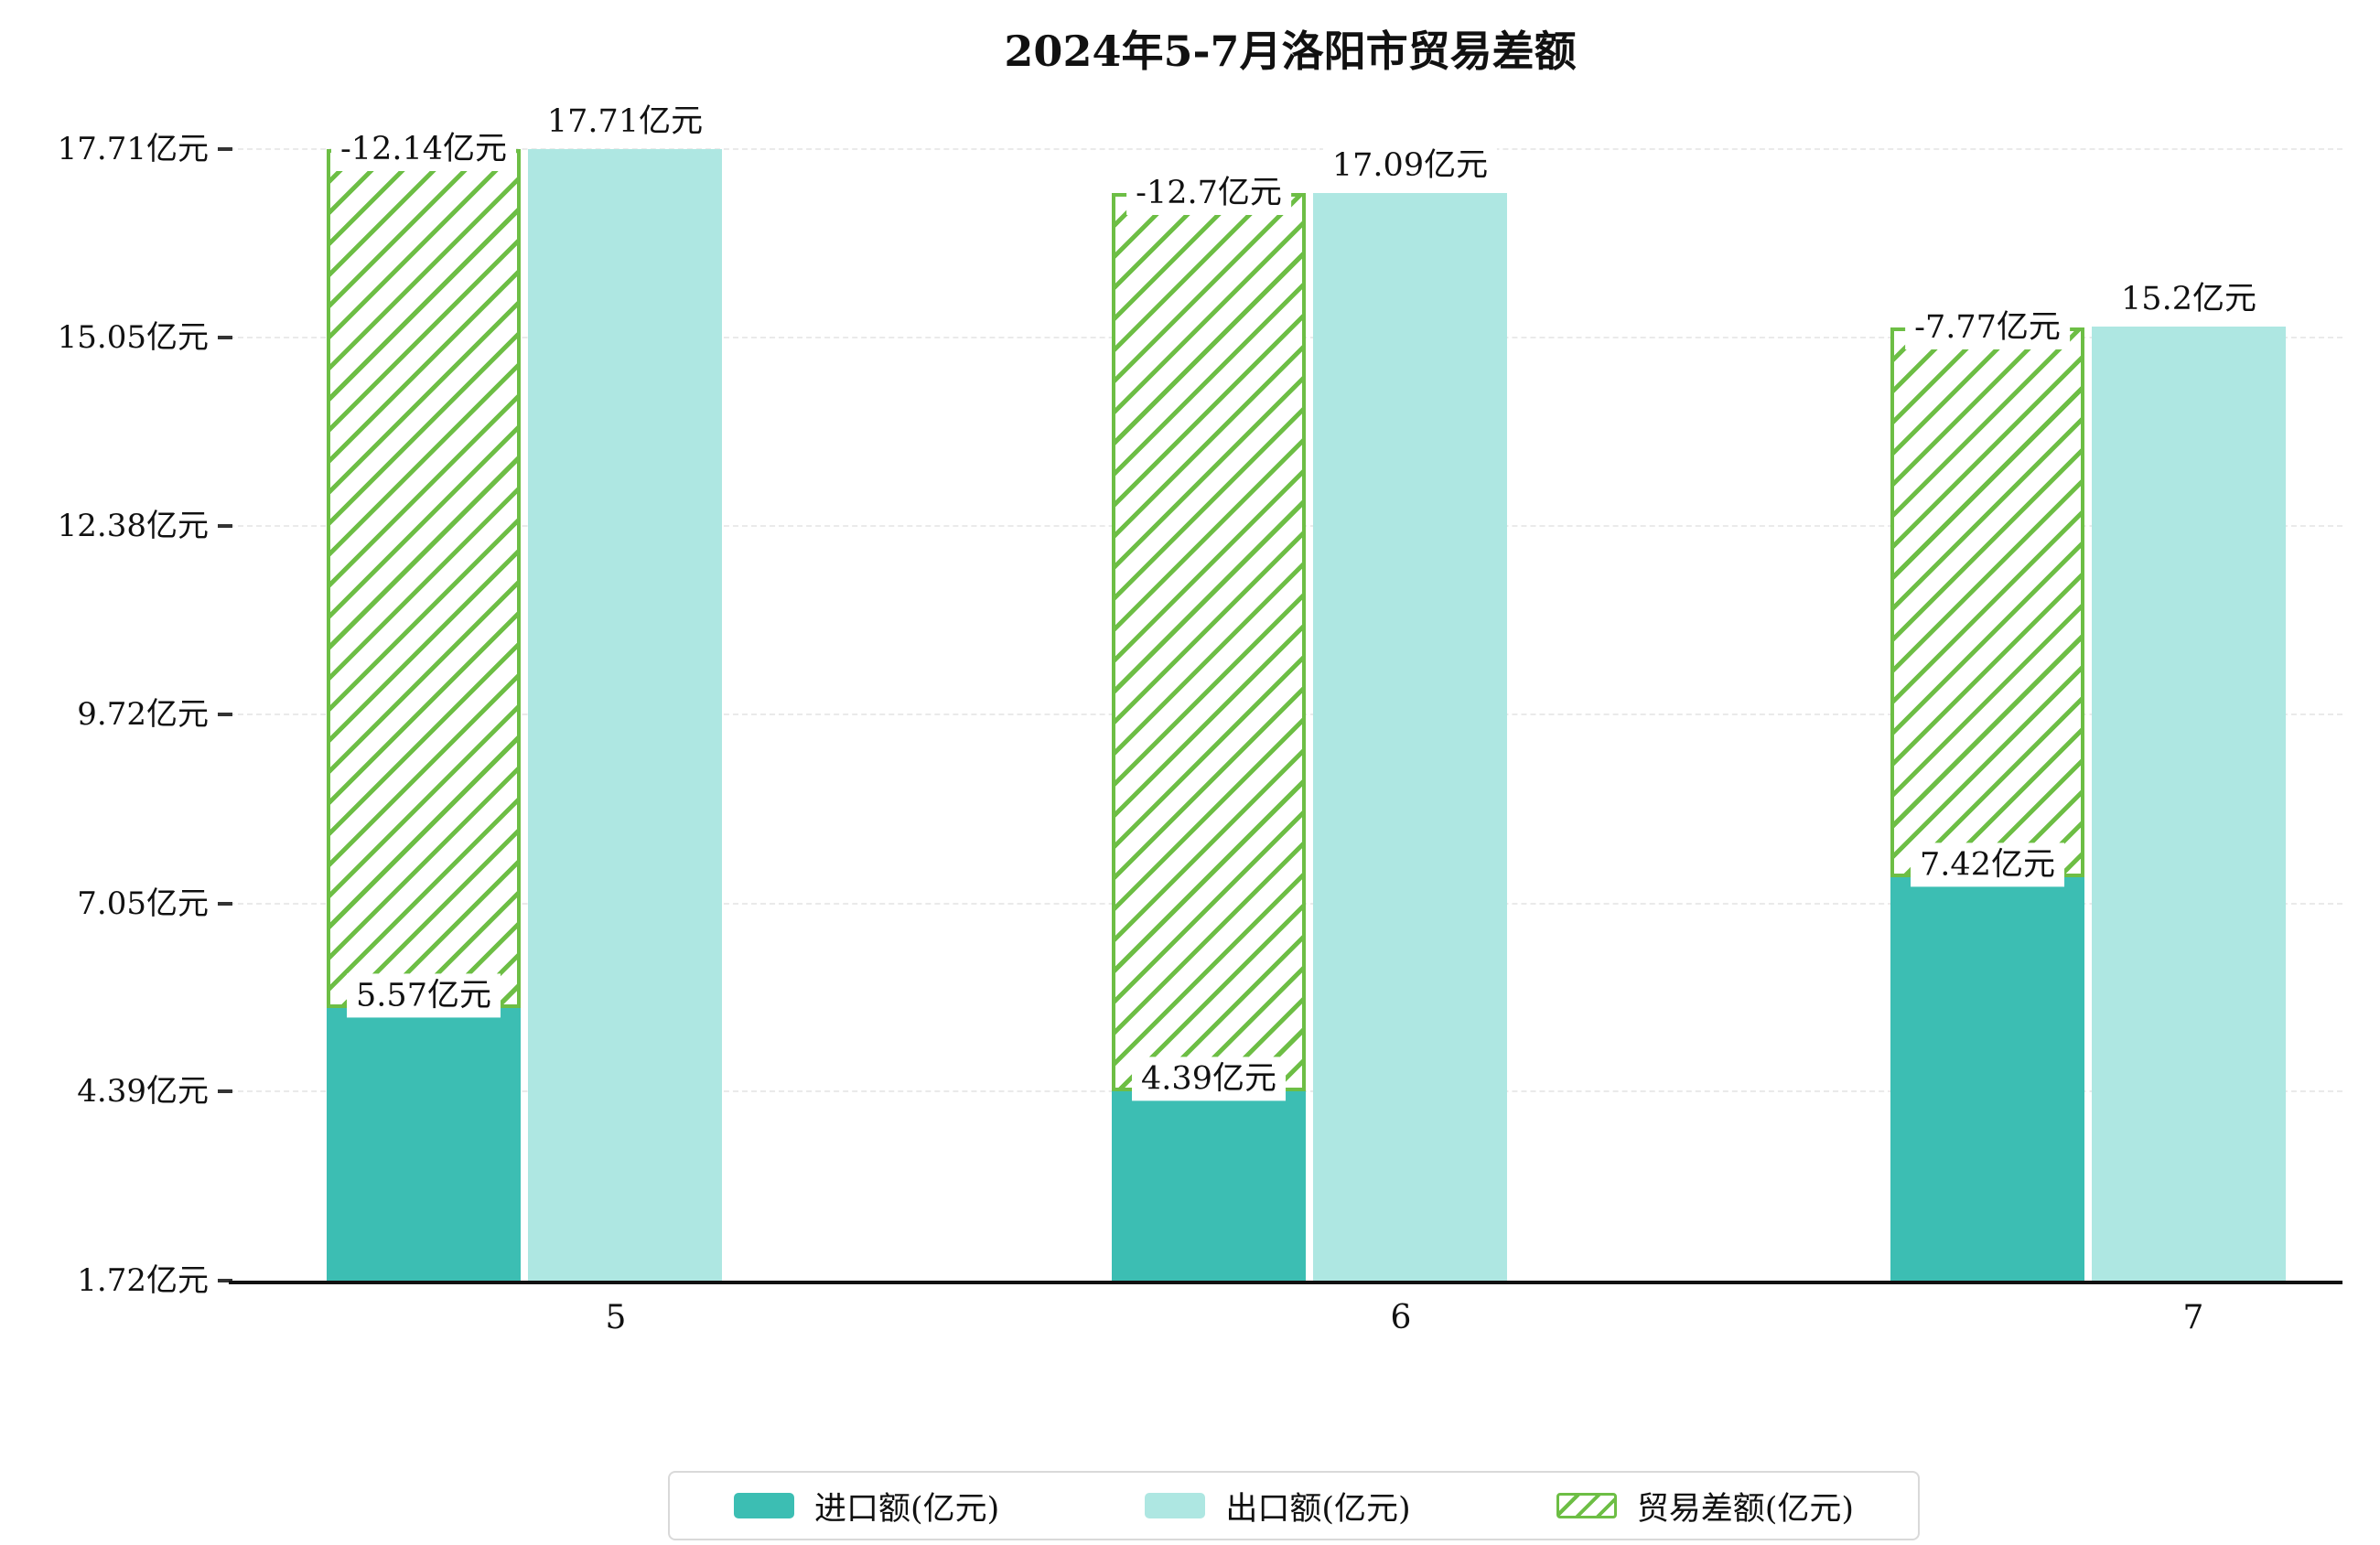 The image size is (2380, 1545). Describe the element at coordinates (424, 996) in the screenshot. I see `import-value-label: 5.57亿元` at that location.